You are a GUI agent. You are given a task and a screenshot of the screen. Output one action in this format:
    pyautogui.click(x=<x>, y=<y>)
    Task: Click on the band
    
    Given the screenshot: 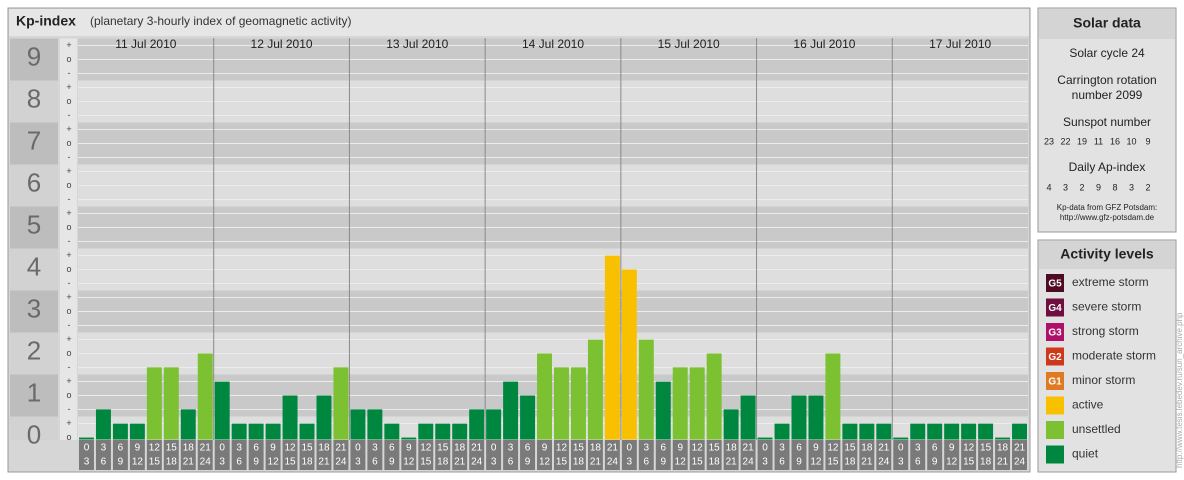 What is the action you would take?
    pyautogui.click(x=553, y=428)
    